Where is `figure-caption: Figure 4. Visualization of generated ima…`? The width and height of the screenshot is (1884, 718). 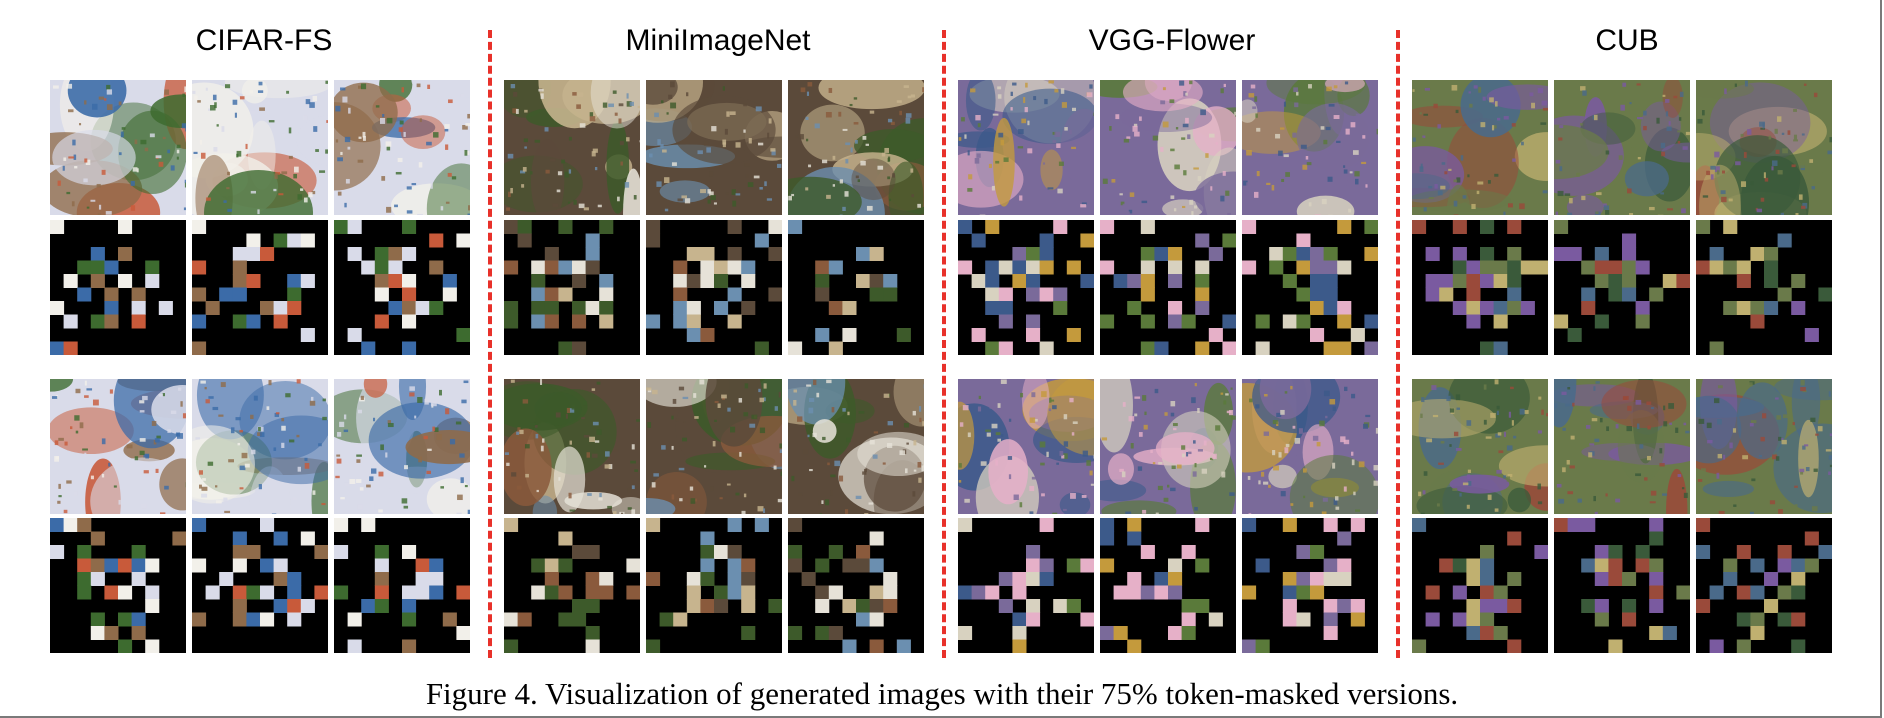
figure-caption: Figure 4. Visualization of generated ima… is located at coordinates (942, 693).